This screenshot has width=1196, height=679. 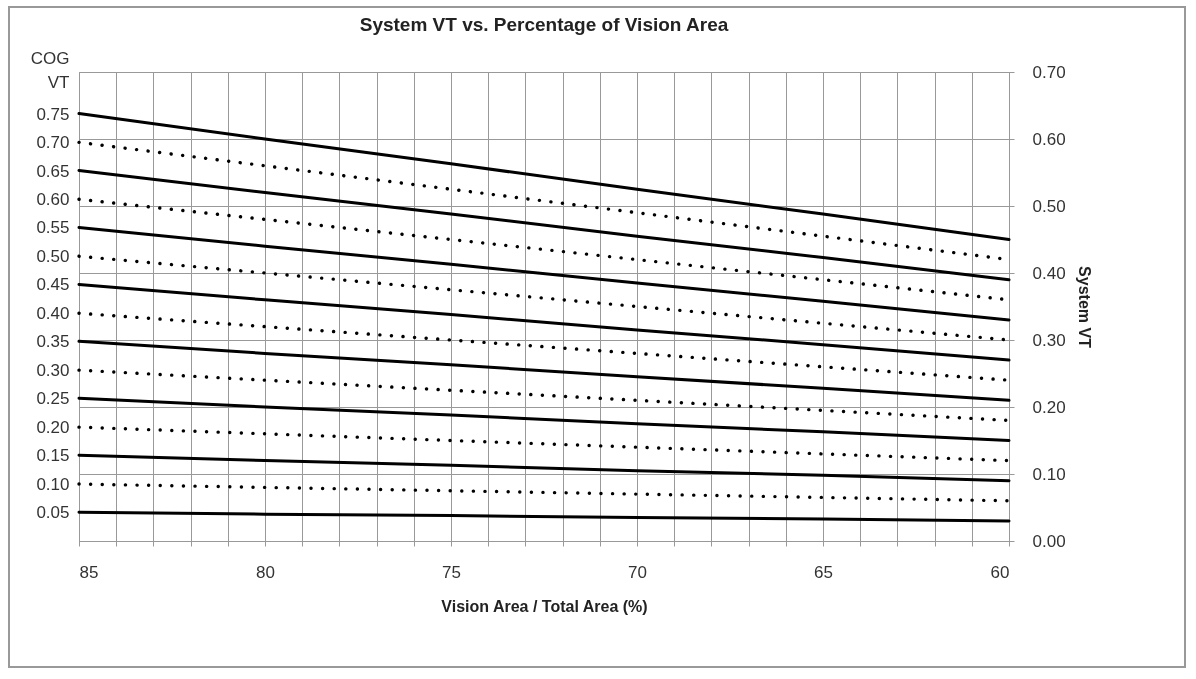 What do you see at coordinates (265, 572) in the screenshot?
I see `x-tick-label: 80` at bounding box center [265, 572].